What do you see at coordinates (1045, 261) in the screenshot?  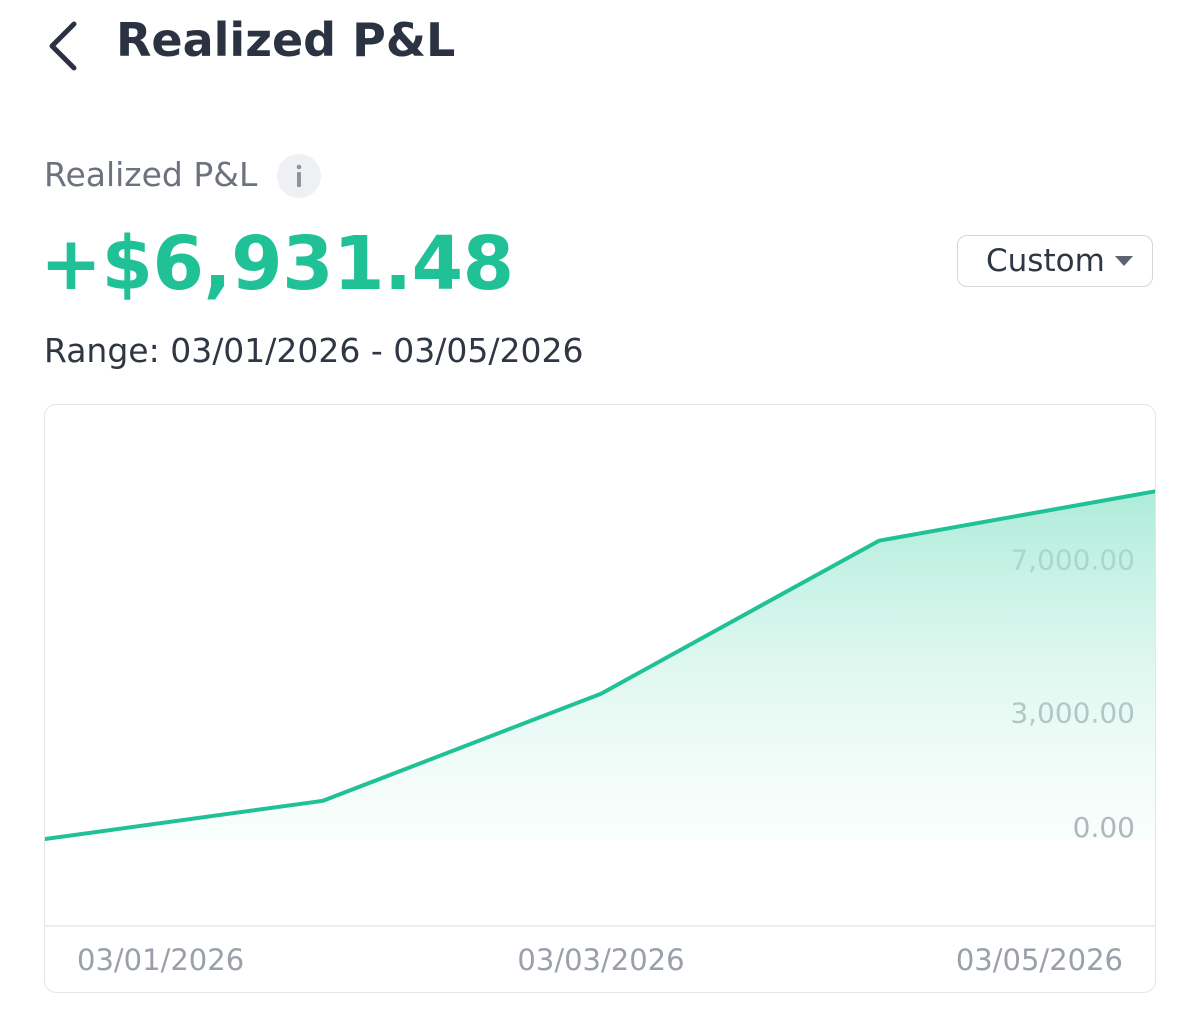 I see `range-select-label: Custom` at bounding box center [1045, 261].